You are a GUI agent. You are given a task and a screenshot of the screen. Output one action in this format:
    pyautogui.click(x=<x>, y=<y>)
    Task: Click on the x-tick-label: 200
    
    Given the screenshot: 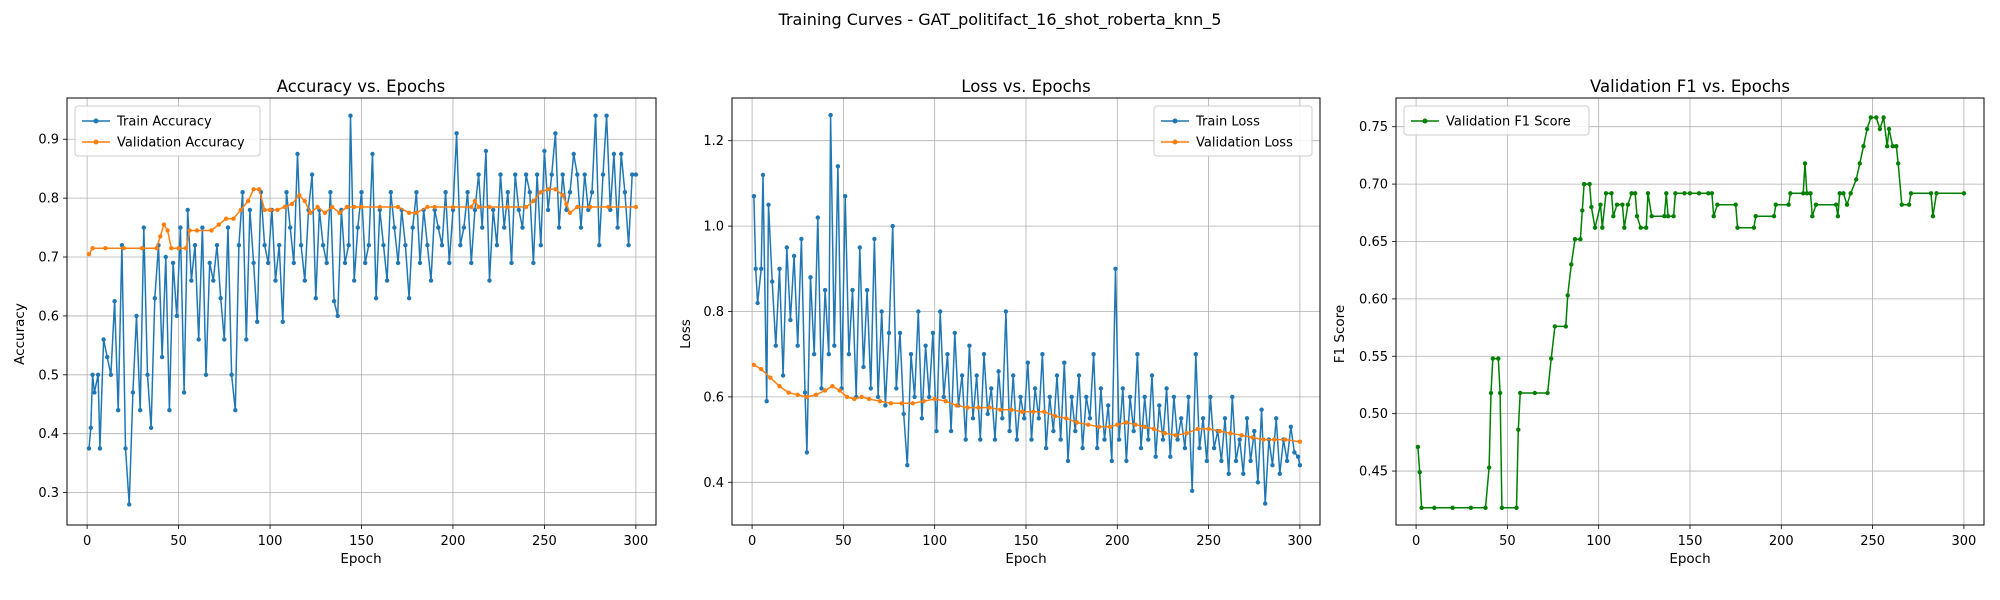 What is the action you would take?
    pyautogui.click(x=1117, y=541)
    